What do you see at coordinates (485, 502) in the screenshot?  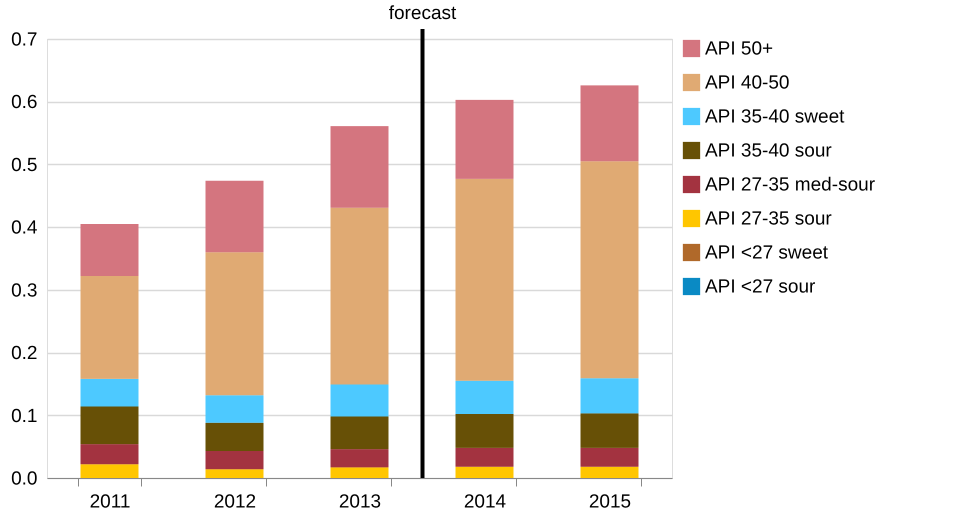 I see `x-tick-label: 2014` at bounding box center [485, 502].